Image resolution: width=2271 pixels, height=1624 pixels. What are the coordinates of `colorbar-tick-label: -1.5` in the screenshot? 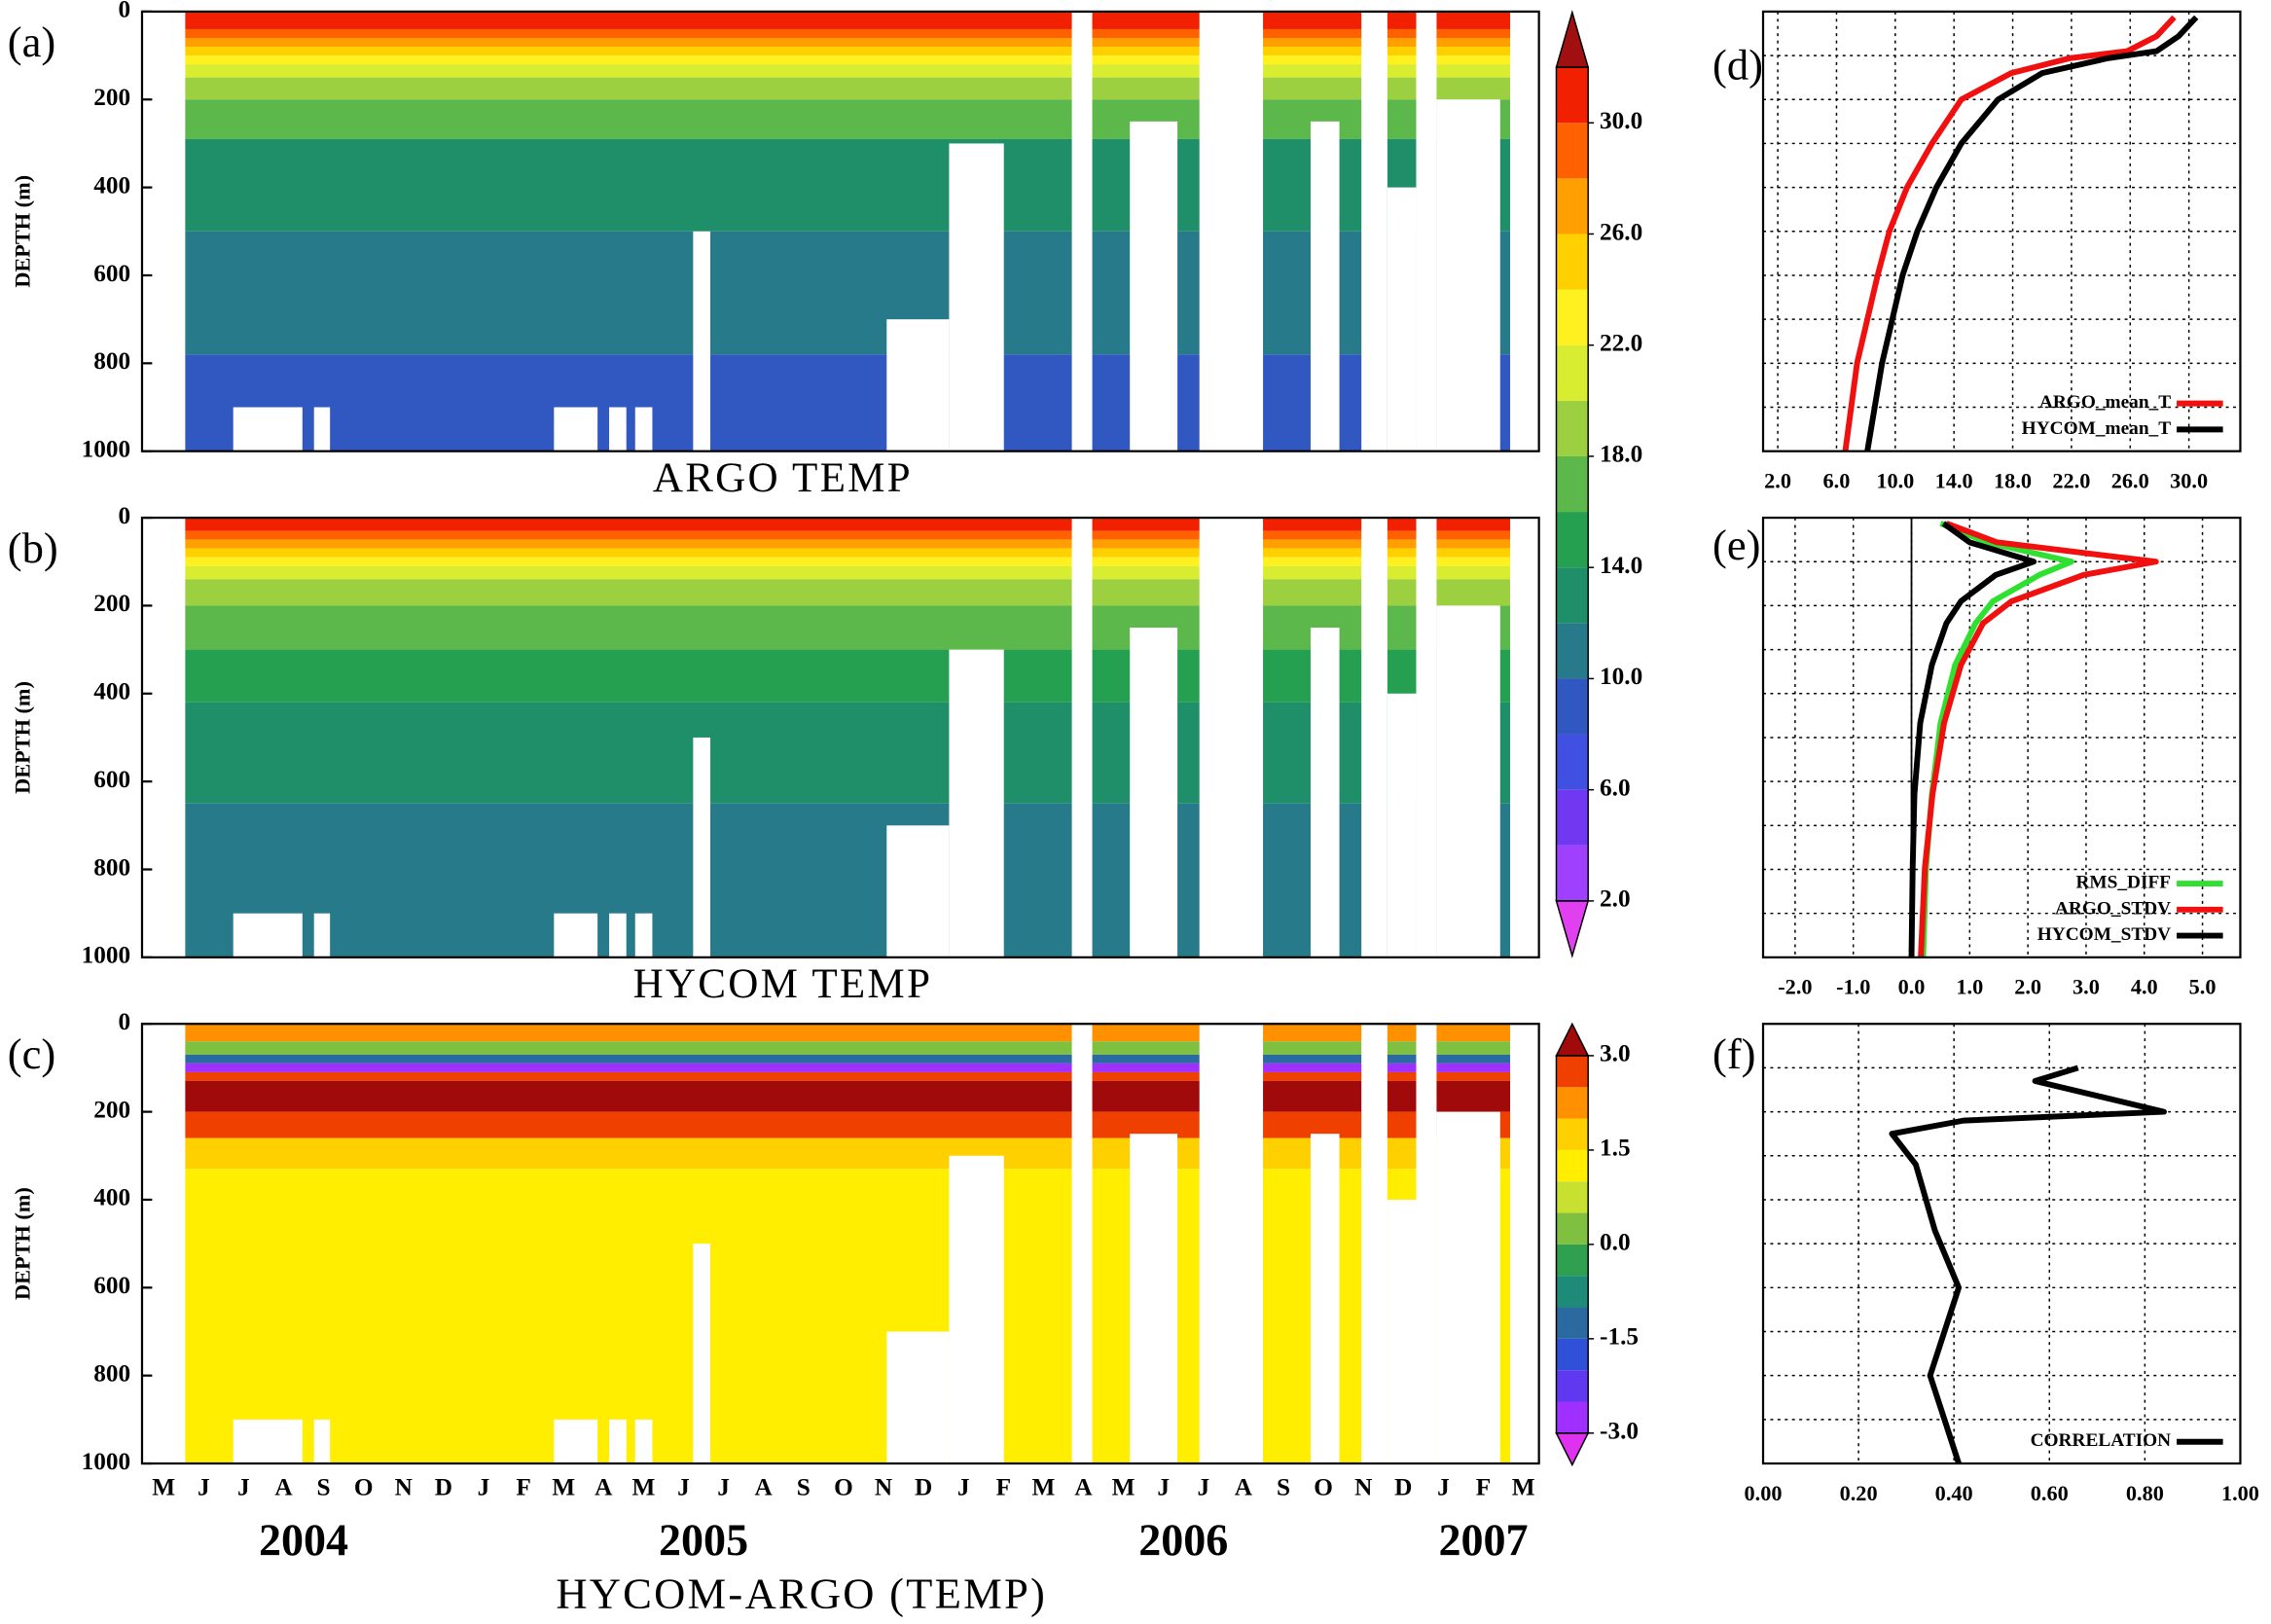 It's located at (1619, 1337).